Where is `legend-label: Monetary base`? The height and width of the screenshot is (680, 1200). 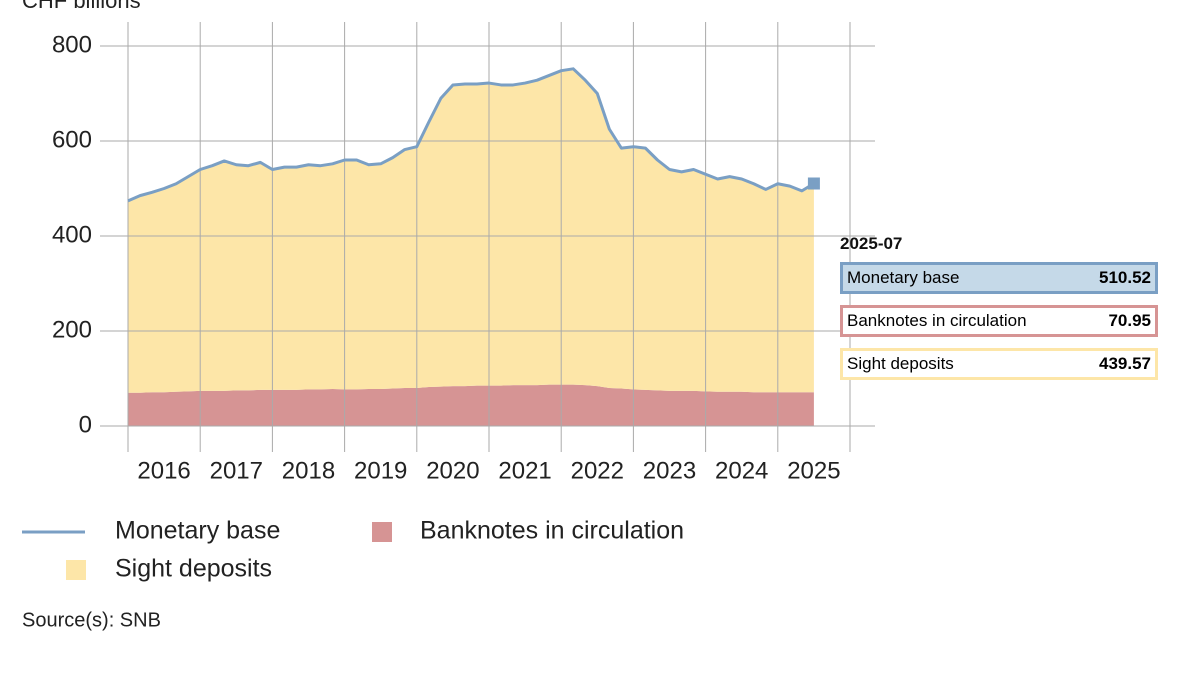 legend-label: Monetary base is located at coordinates (197, 531).